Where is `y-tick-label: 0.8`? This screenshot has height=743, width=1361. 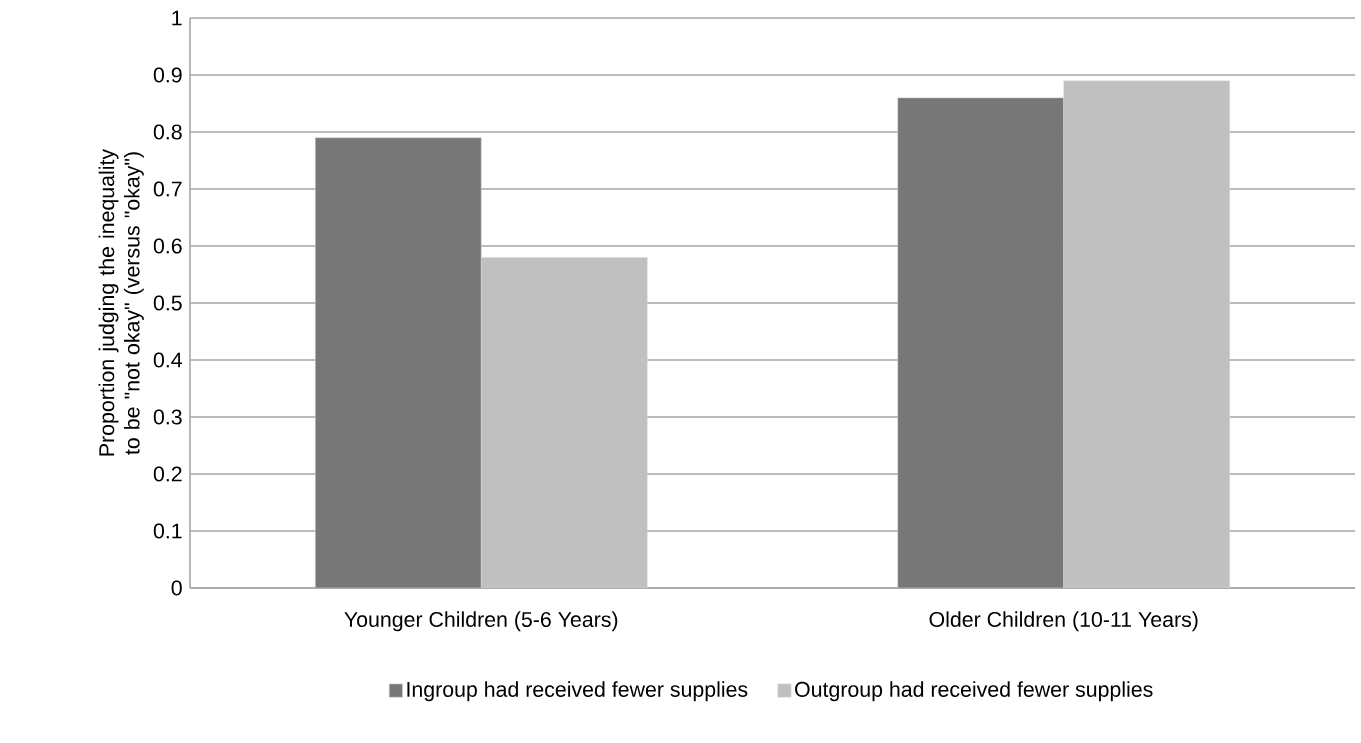 y-tick-label: 0.8 is located at coordinates (167, 132).